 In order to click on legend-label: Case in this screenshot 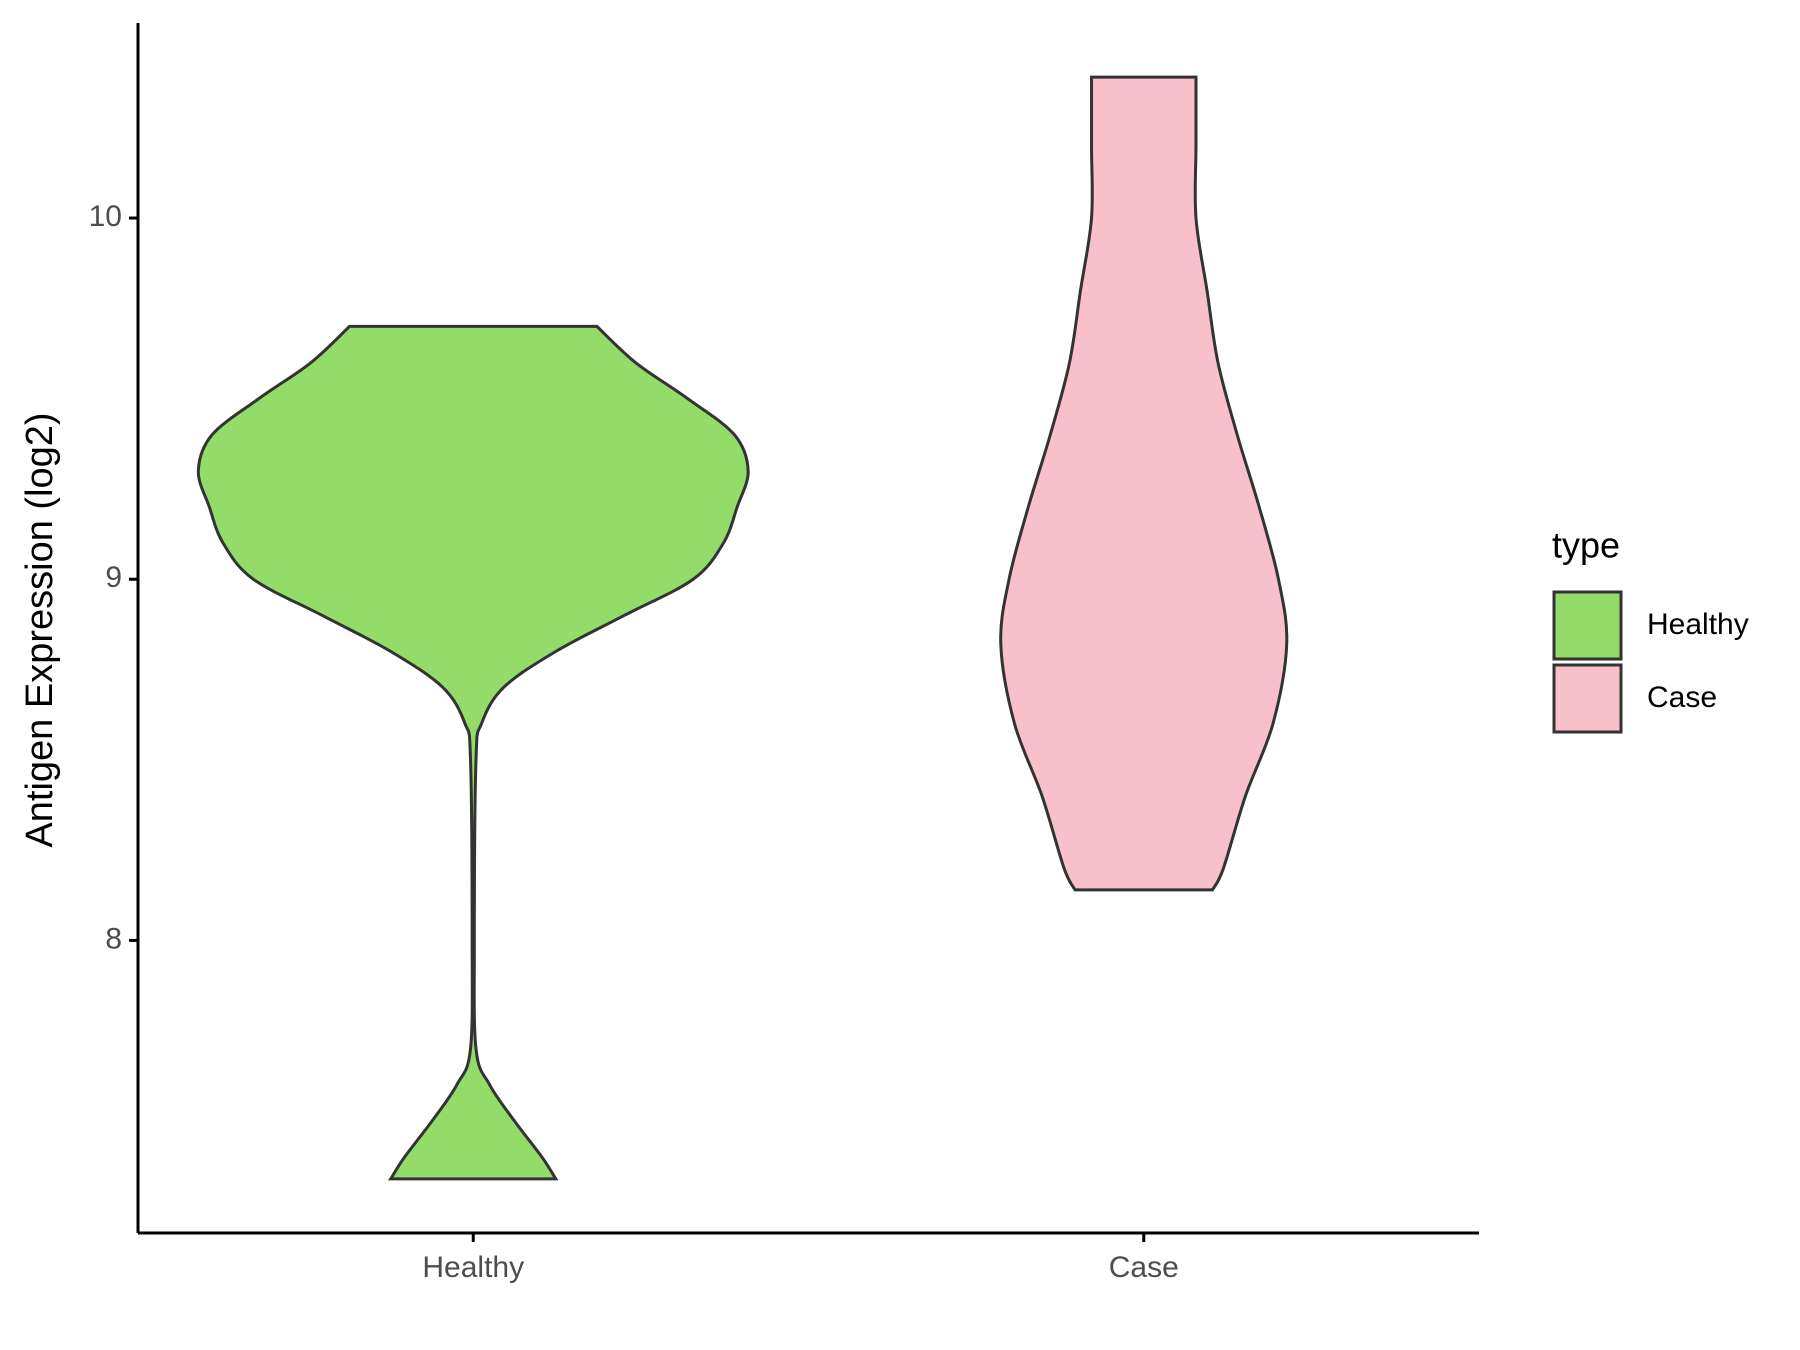, I will do `click(1682, 697)`.